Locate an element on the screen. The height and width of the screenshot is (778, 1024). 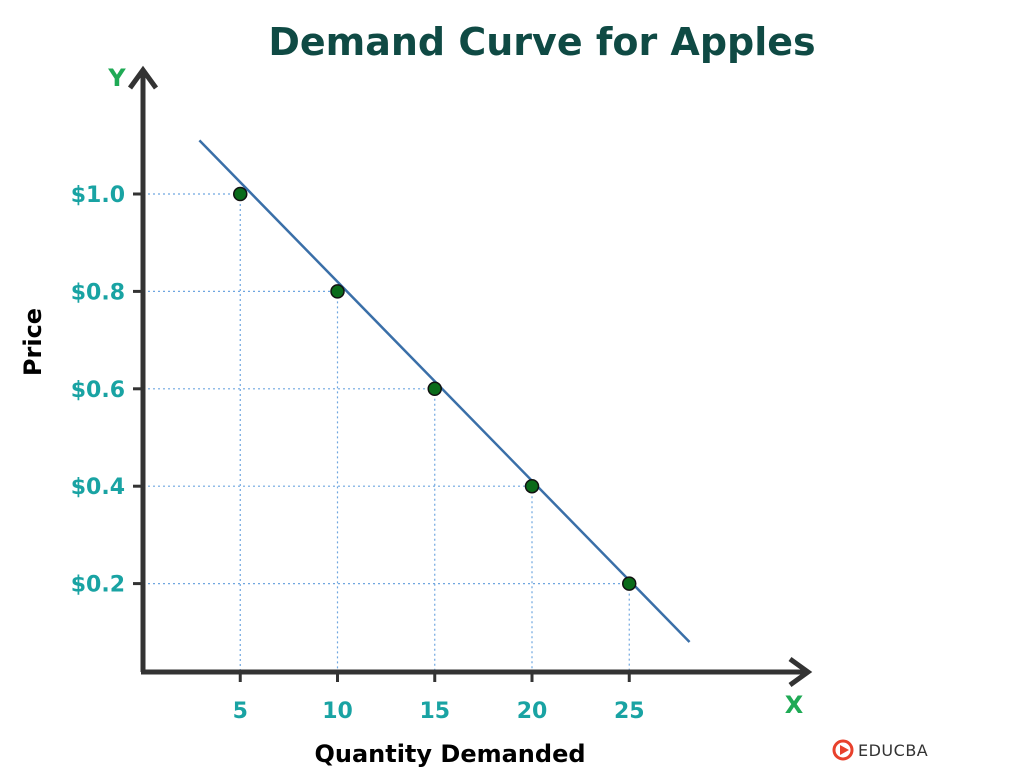
x-tick-label: 20 is located at coordinates (532, 711).